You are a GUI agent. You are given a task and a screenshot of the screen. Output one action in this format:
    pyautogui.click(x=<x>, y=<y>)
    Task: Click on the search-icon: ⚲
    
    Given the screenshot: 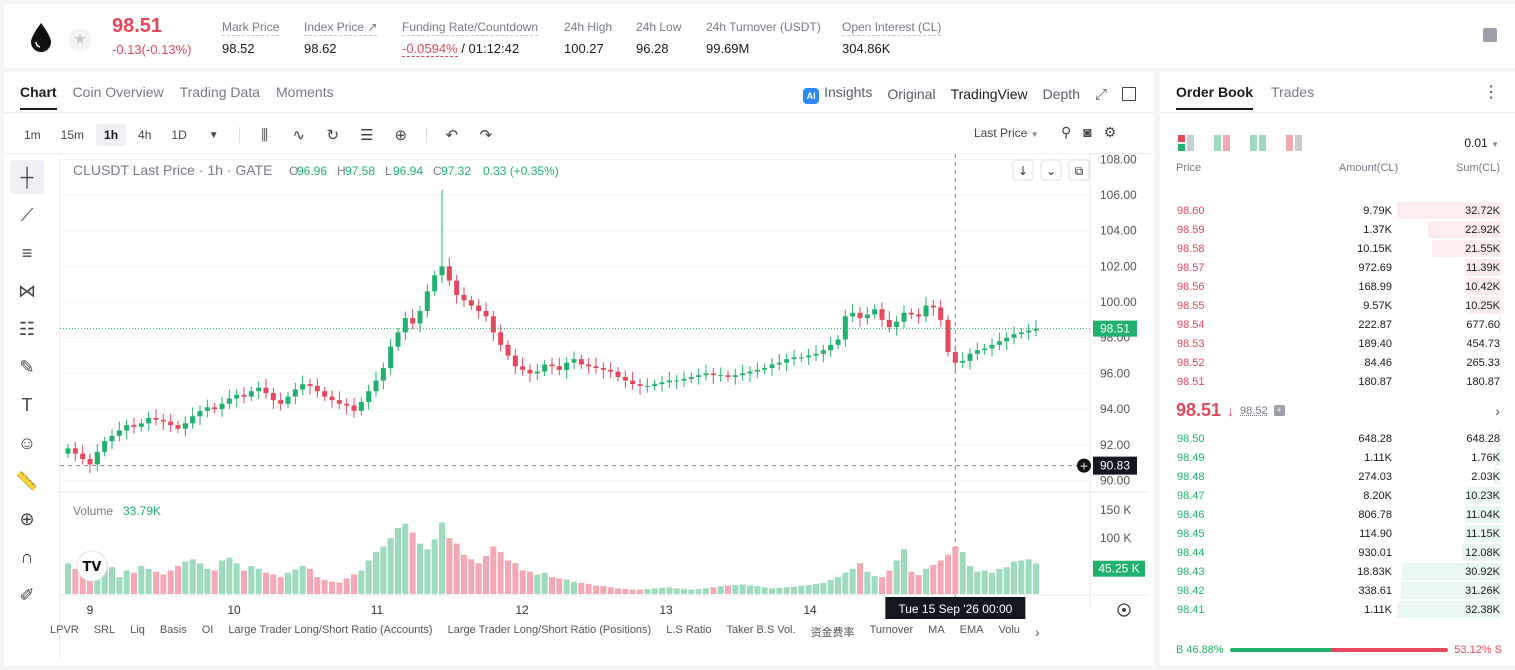 What is the action you would take?
    pyautogui.click(x=1066, y=132)
    